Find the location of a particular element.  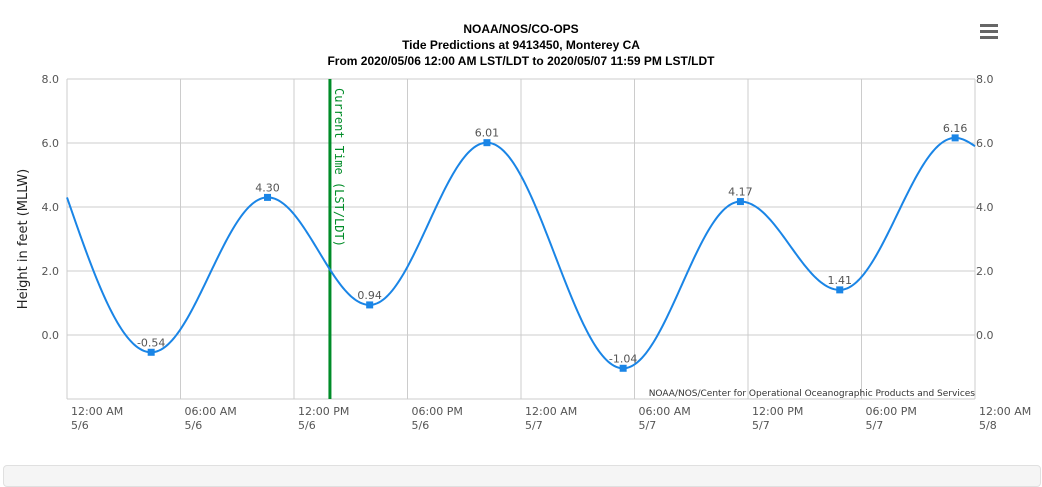

y-tick-label: 0.0 is located at coordinates (51, 335).